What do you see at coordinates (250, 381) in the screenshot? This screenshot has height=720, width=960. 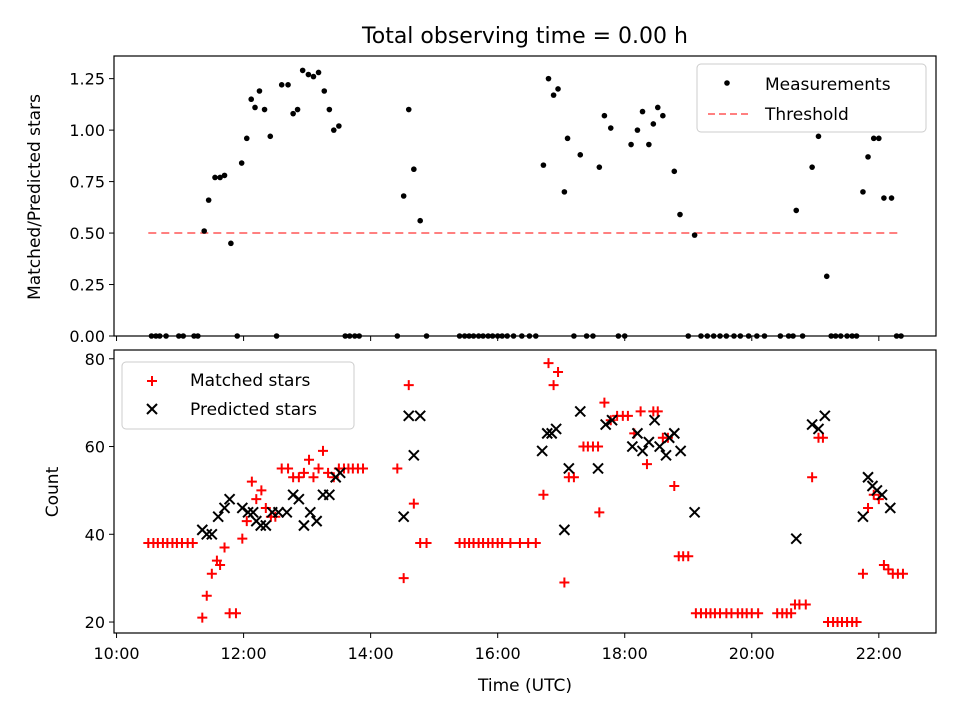 I see `legend-matched-label: Matched stars` at bounding box center [250, 381].